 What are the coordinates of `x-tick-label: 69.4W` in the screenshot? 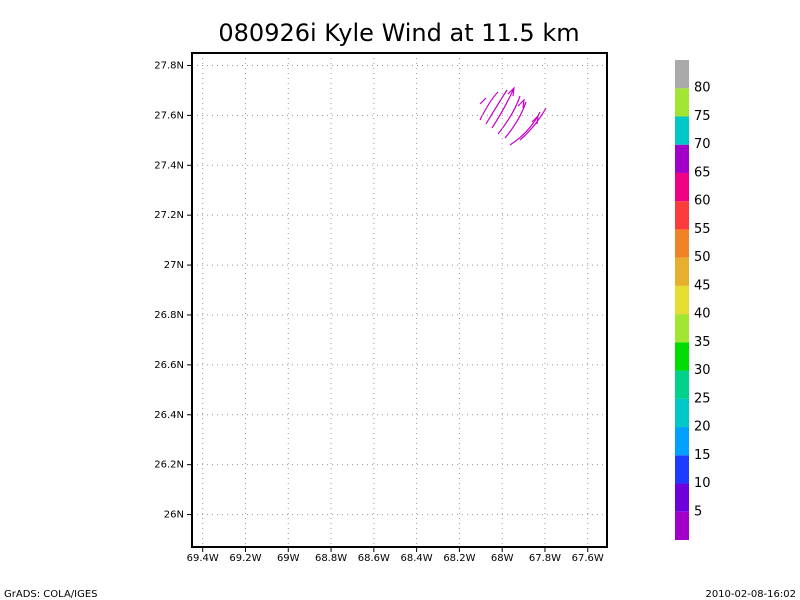 It's located at (203, 558).